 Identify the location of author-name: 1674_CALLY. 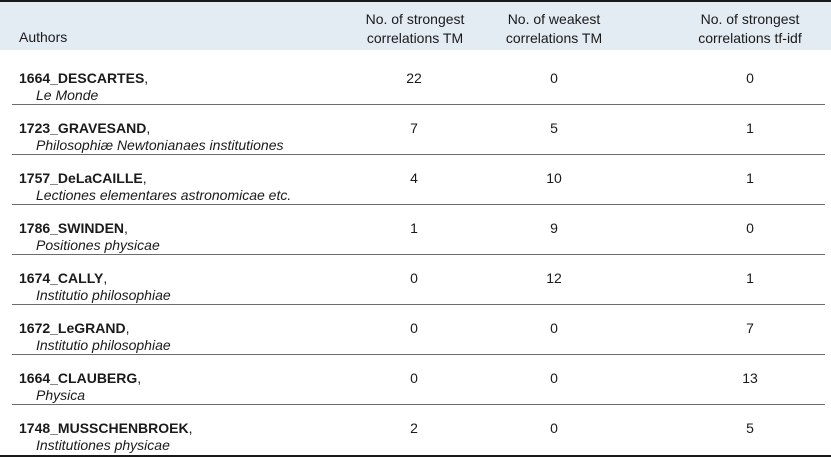
(61, 278).